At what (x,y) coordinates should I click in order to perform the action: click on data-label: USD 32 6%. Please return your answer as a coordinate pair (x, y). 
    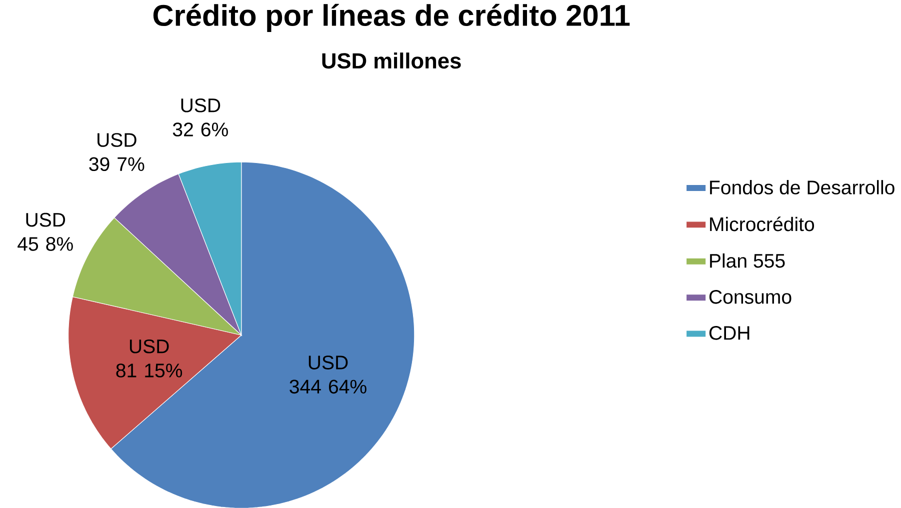
    Looking at the image, I should click on (200, 117).